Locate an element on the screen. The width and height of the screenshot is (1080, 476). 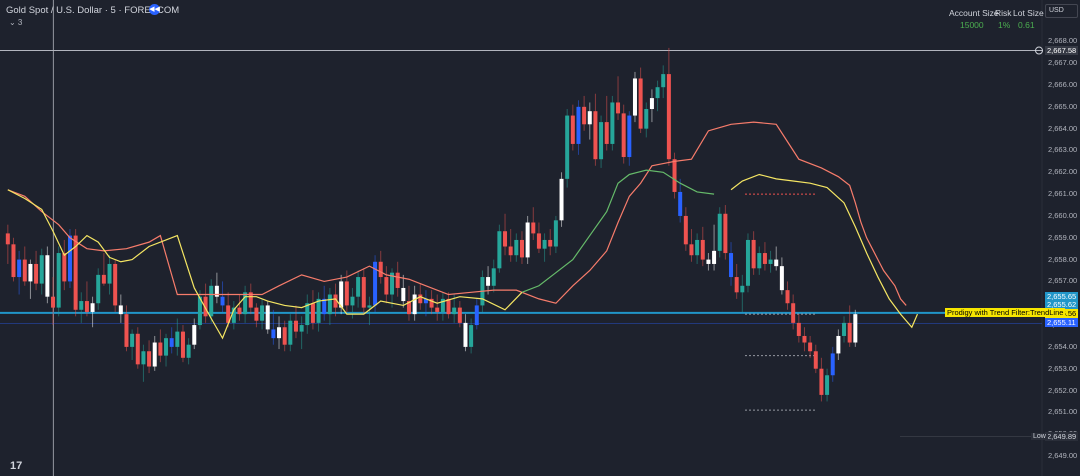
risk-value: 1% is located at coordinates (1004, 25).